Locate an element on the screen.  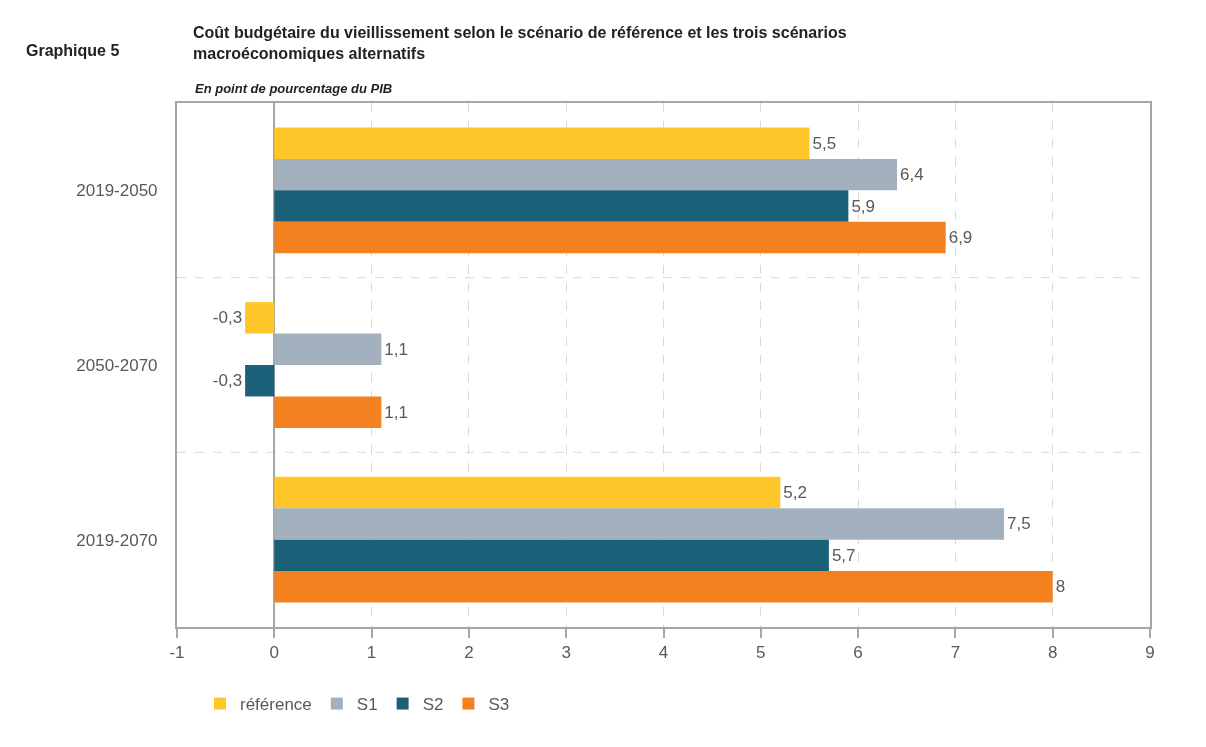
data-label: 5,5 is located at coordinates (824, 143).